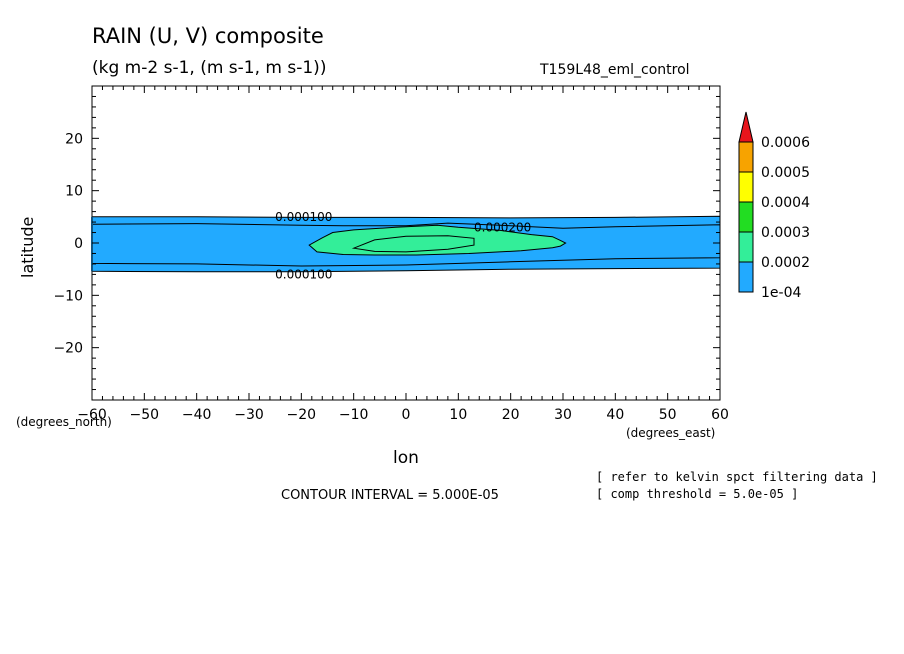 Image resolution: width=904 pixels, height=654 pixels. I want to click on y-tick-label: 20, so click(74, 139).